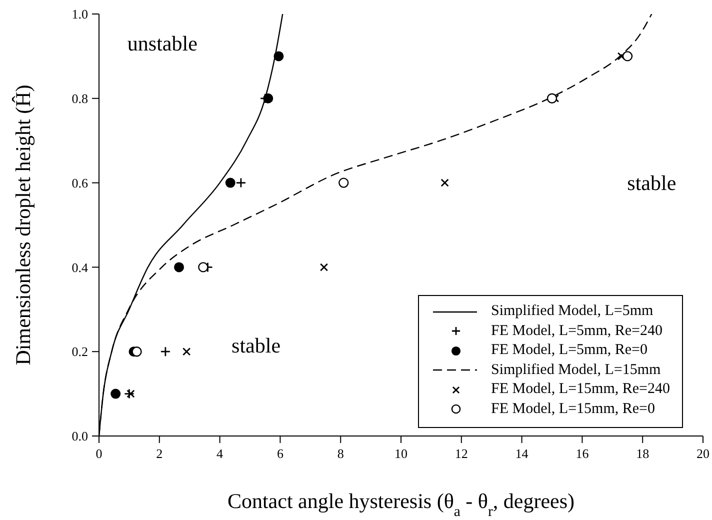 The width and height of the screenshot is (712, 520). I want to click on y-axis-title: Dimensionless droplet height (Ĥ), so click(23, 225).